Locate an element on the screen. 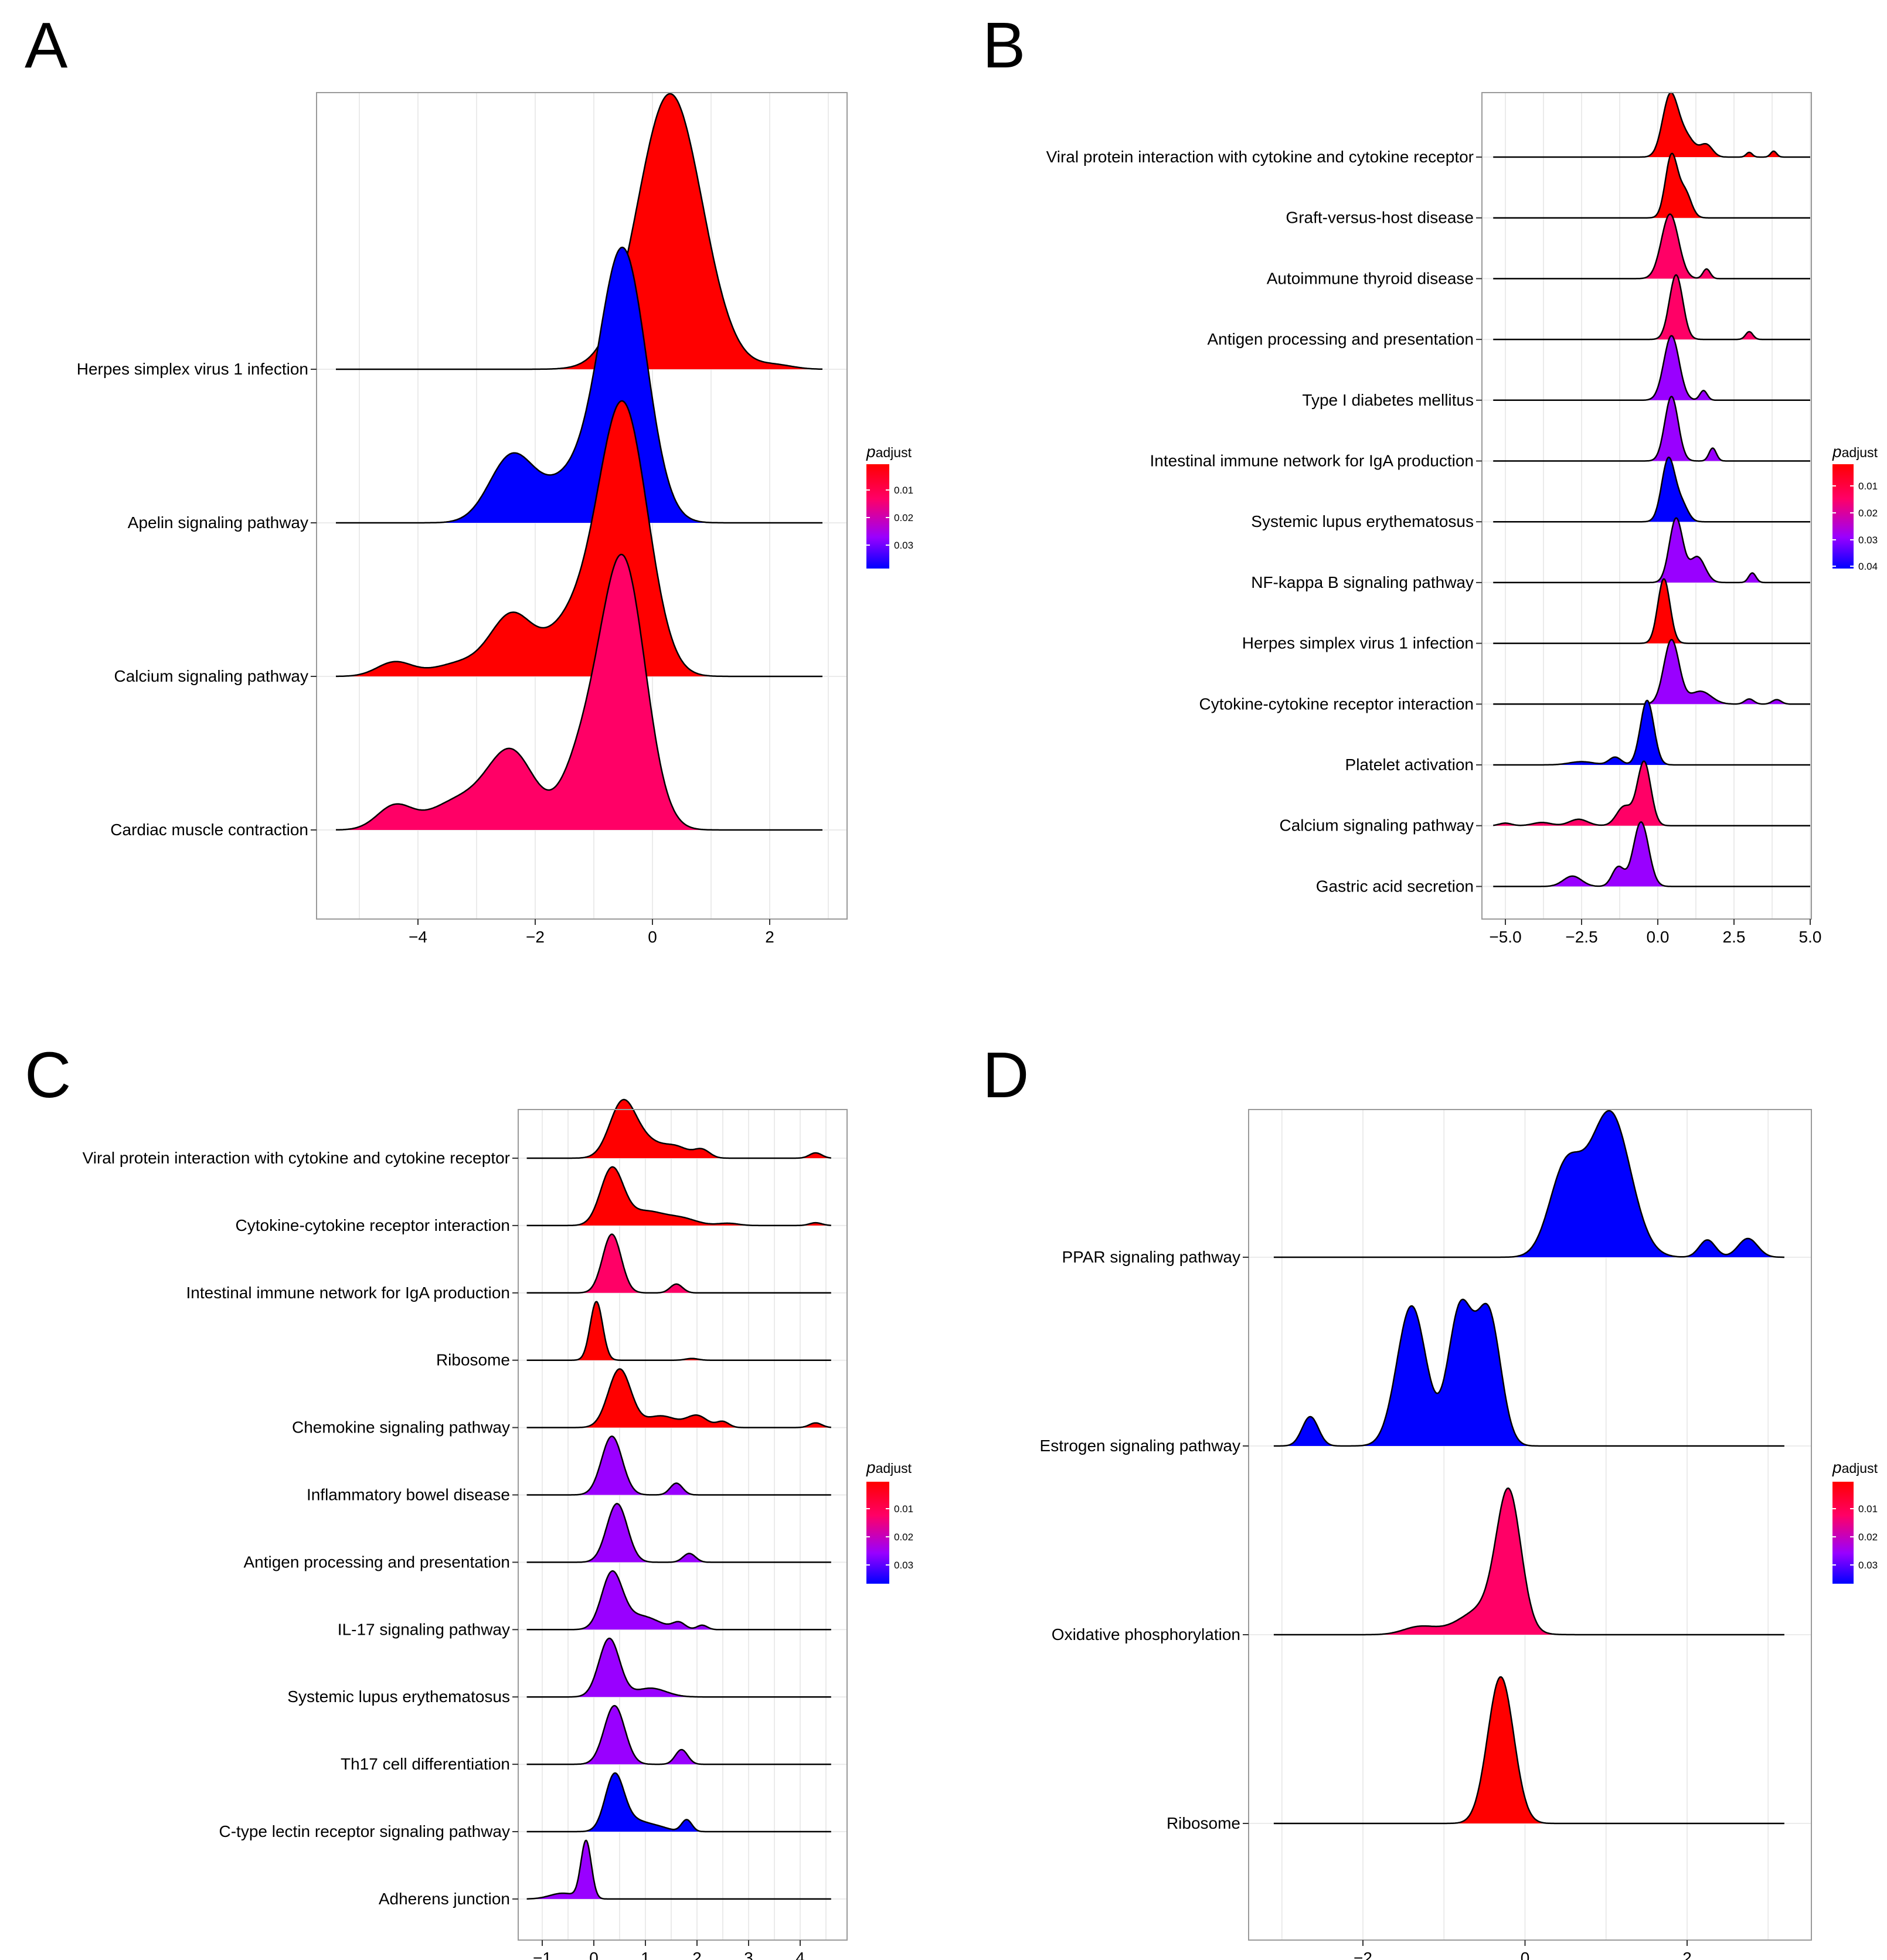 This screenshot has height=1960, width=1887. x-tick-label: 4 is located at coordinates (800, 1954).